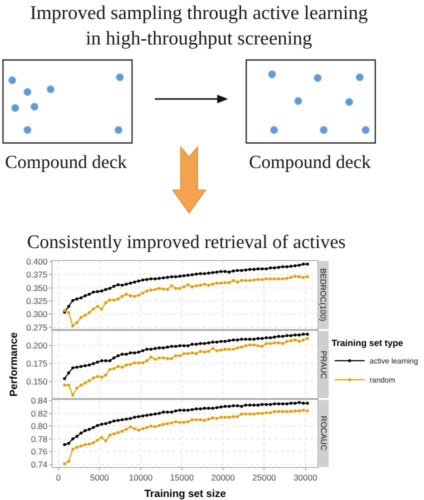 The width and height of the screenshot is (424, 500). What do you see at coordinates (185, 494) in the screenshot?
I see `x-axis-title: Training set size` at bounding box center [185, 494].